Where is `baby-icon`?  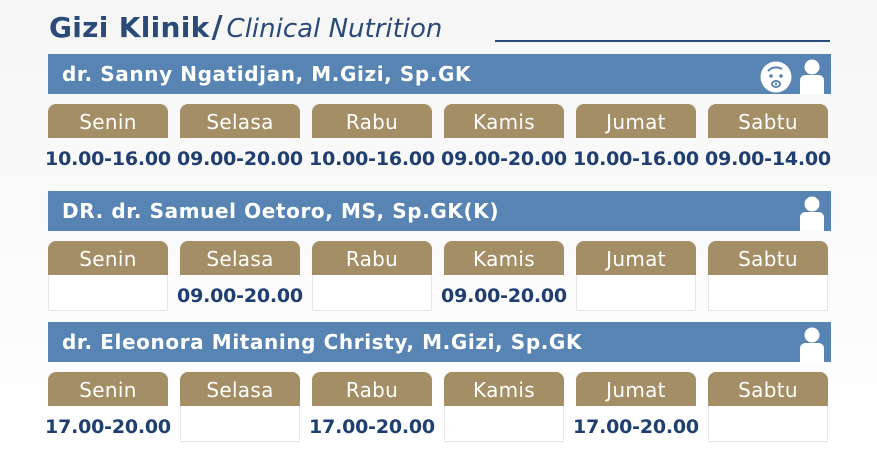
baby-icon is located at coordinates (776, 83).